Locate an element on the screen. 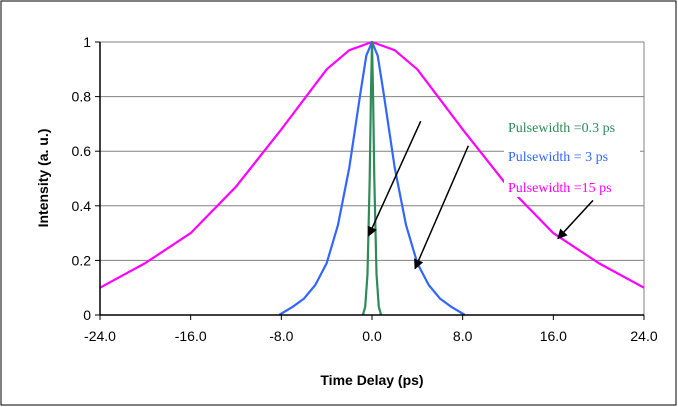 The image size is (678, 407). x-tick-label-0: -24.0 is located at coordinates (100, 336).